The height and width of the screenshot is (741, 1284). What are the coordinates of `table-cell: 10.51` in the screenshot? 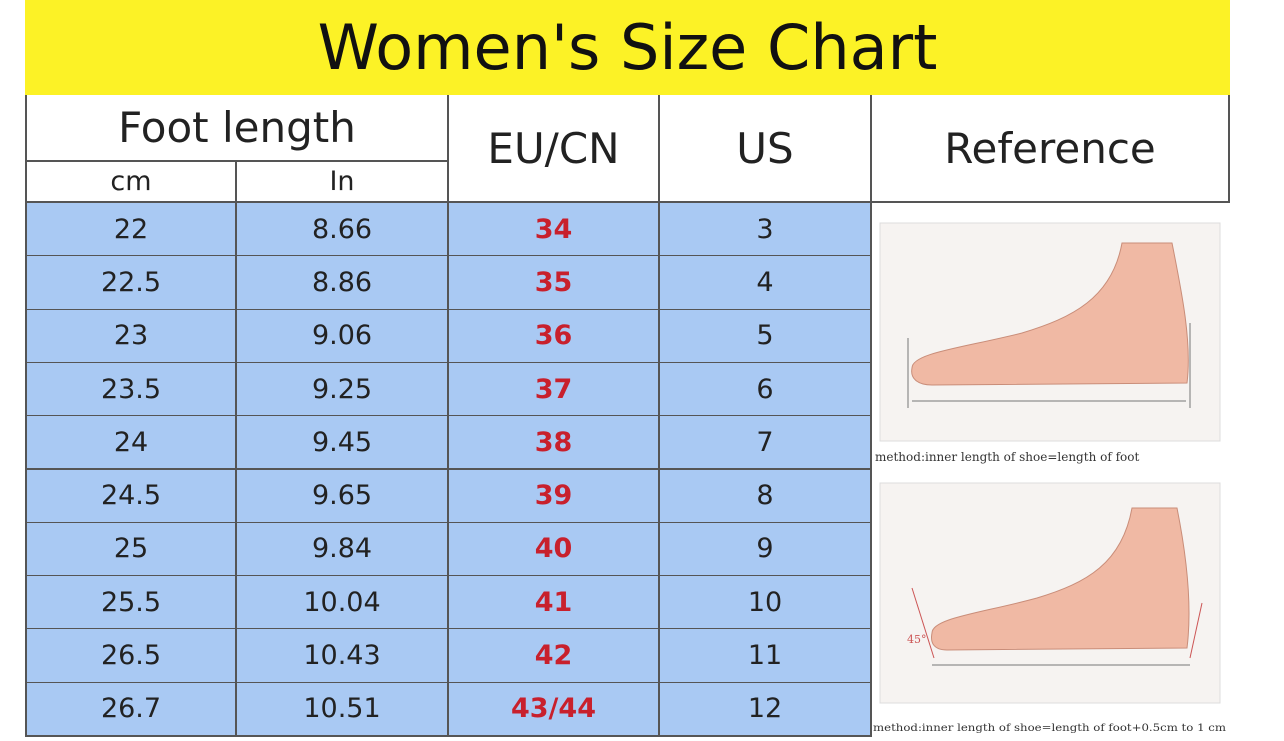 It's located at (343, 709).